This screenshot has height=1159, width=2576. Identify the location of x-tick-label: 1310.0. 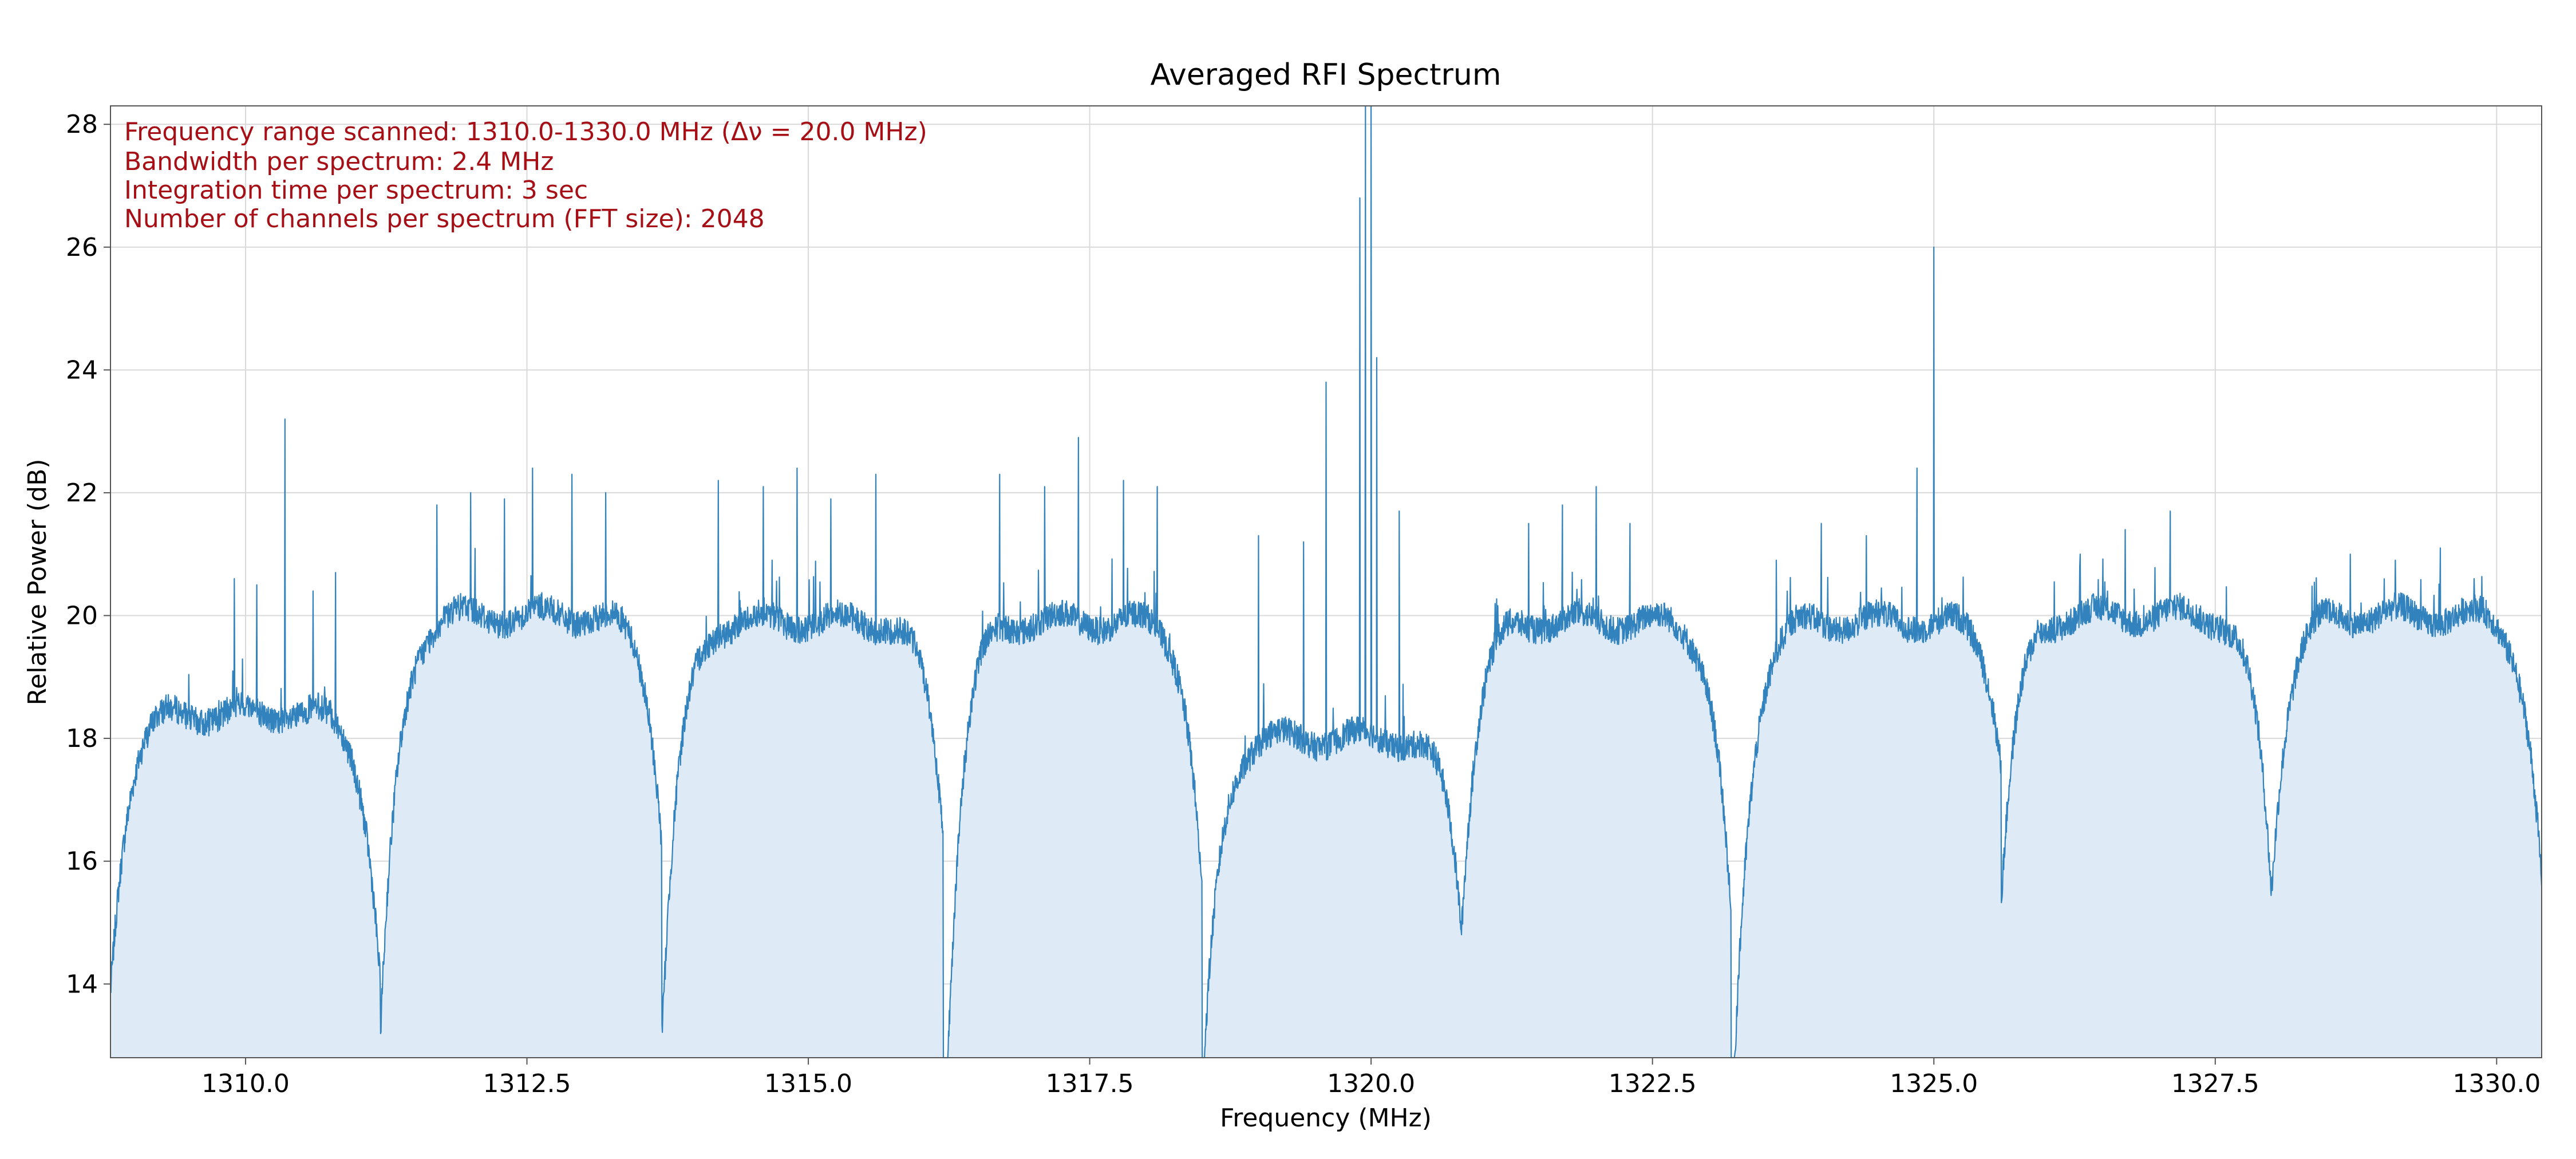
(246, 1083).